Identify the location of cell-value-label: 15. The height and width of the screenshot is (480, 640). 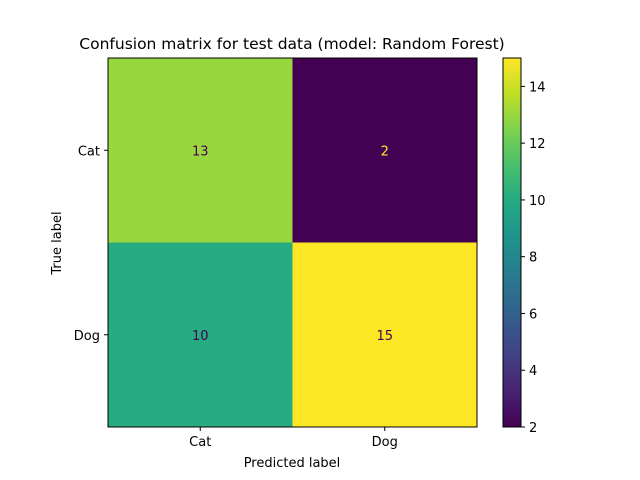
(384, 336).